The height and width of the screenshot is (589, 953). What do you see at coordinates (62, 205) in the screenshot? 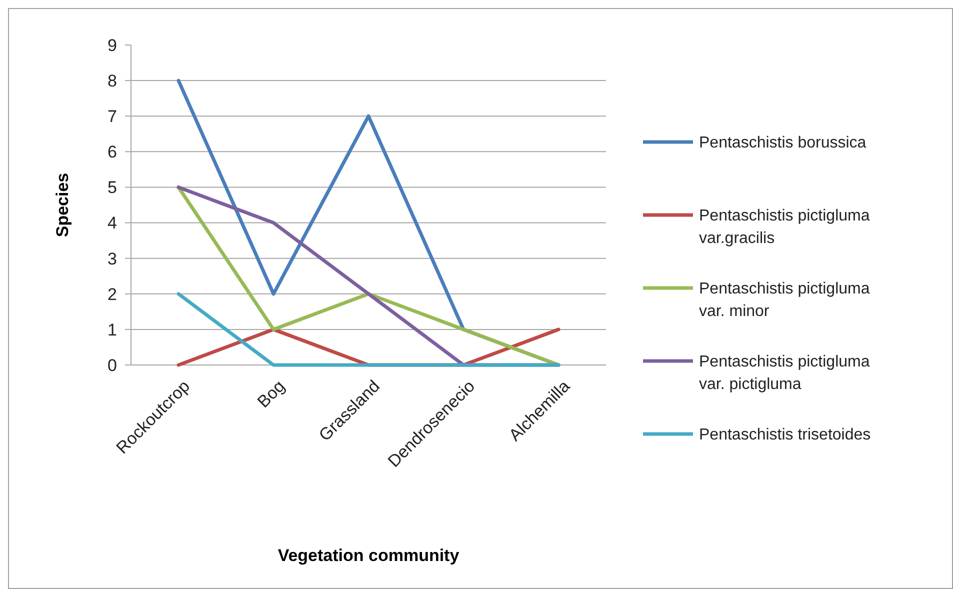
I see `y-axis-title: Species` at bounding box center [62, 205].